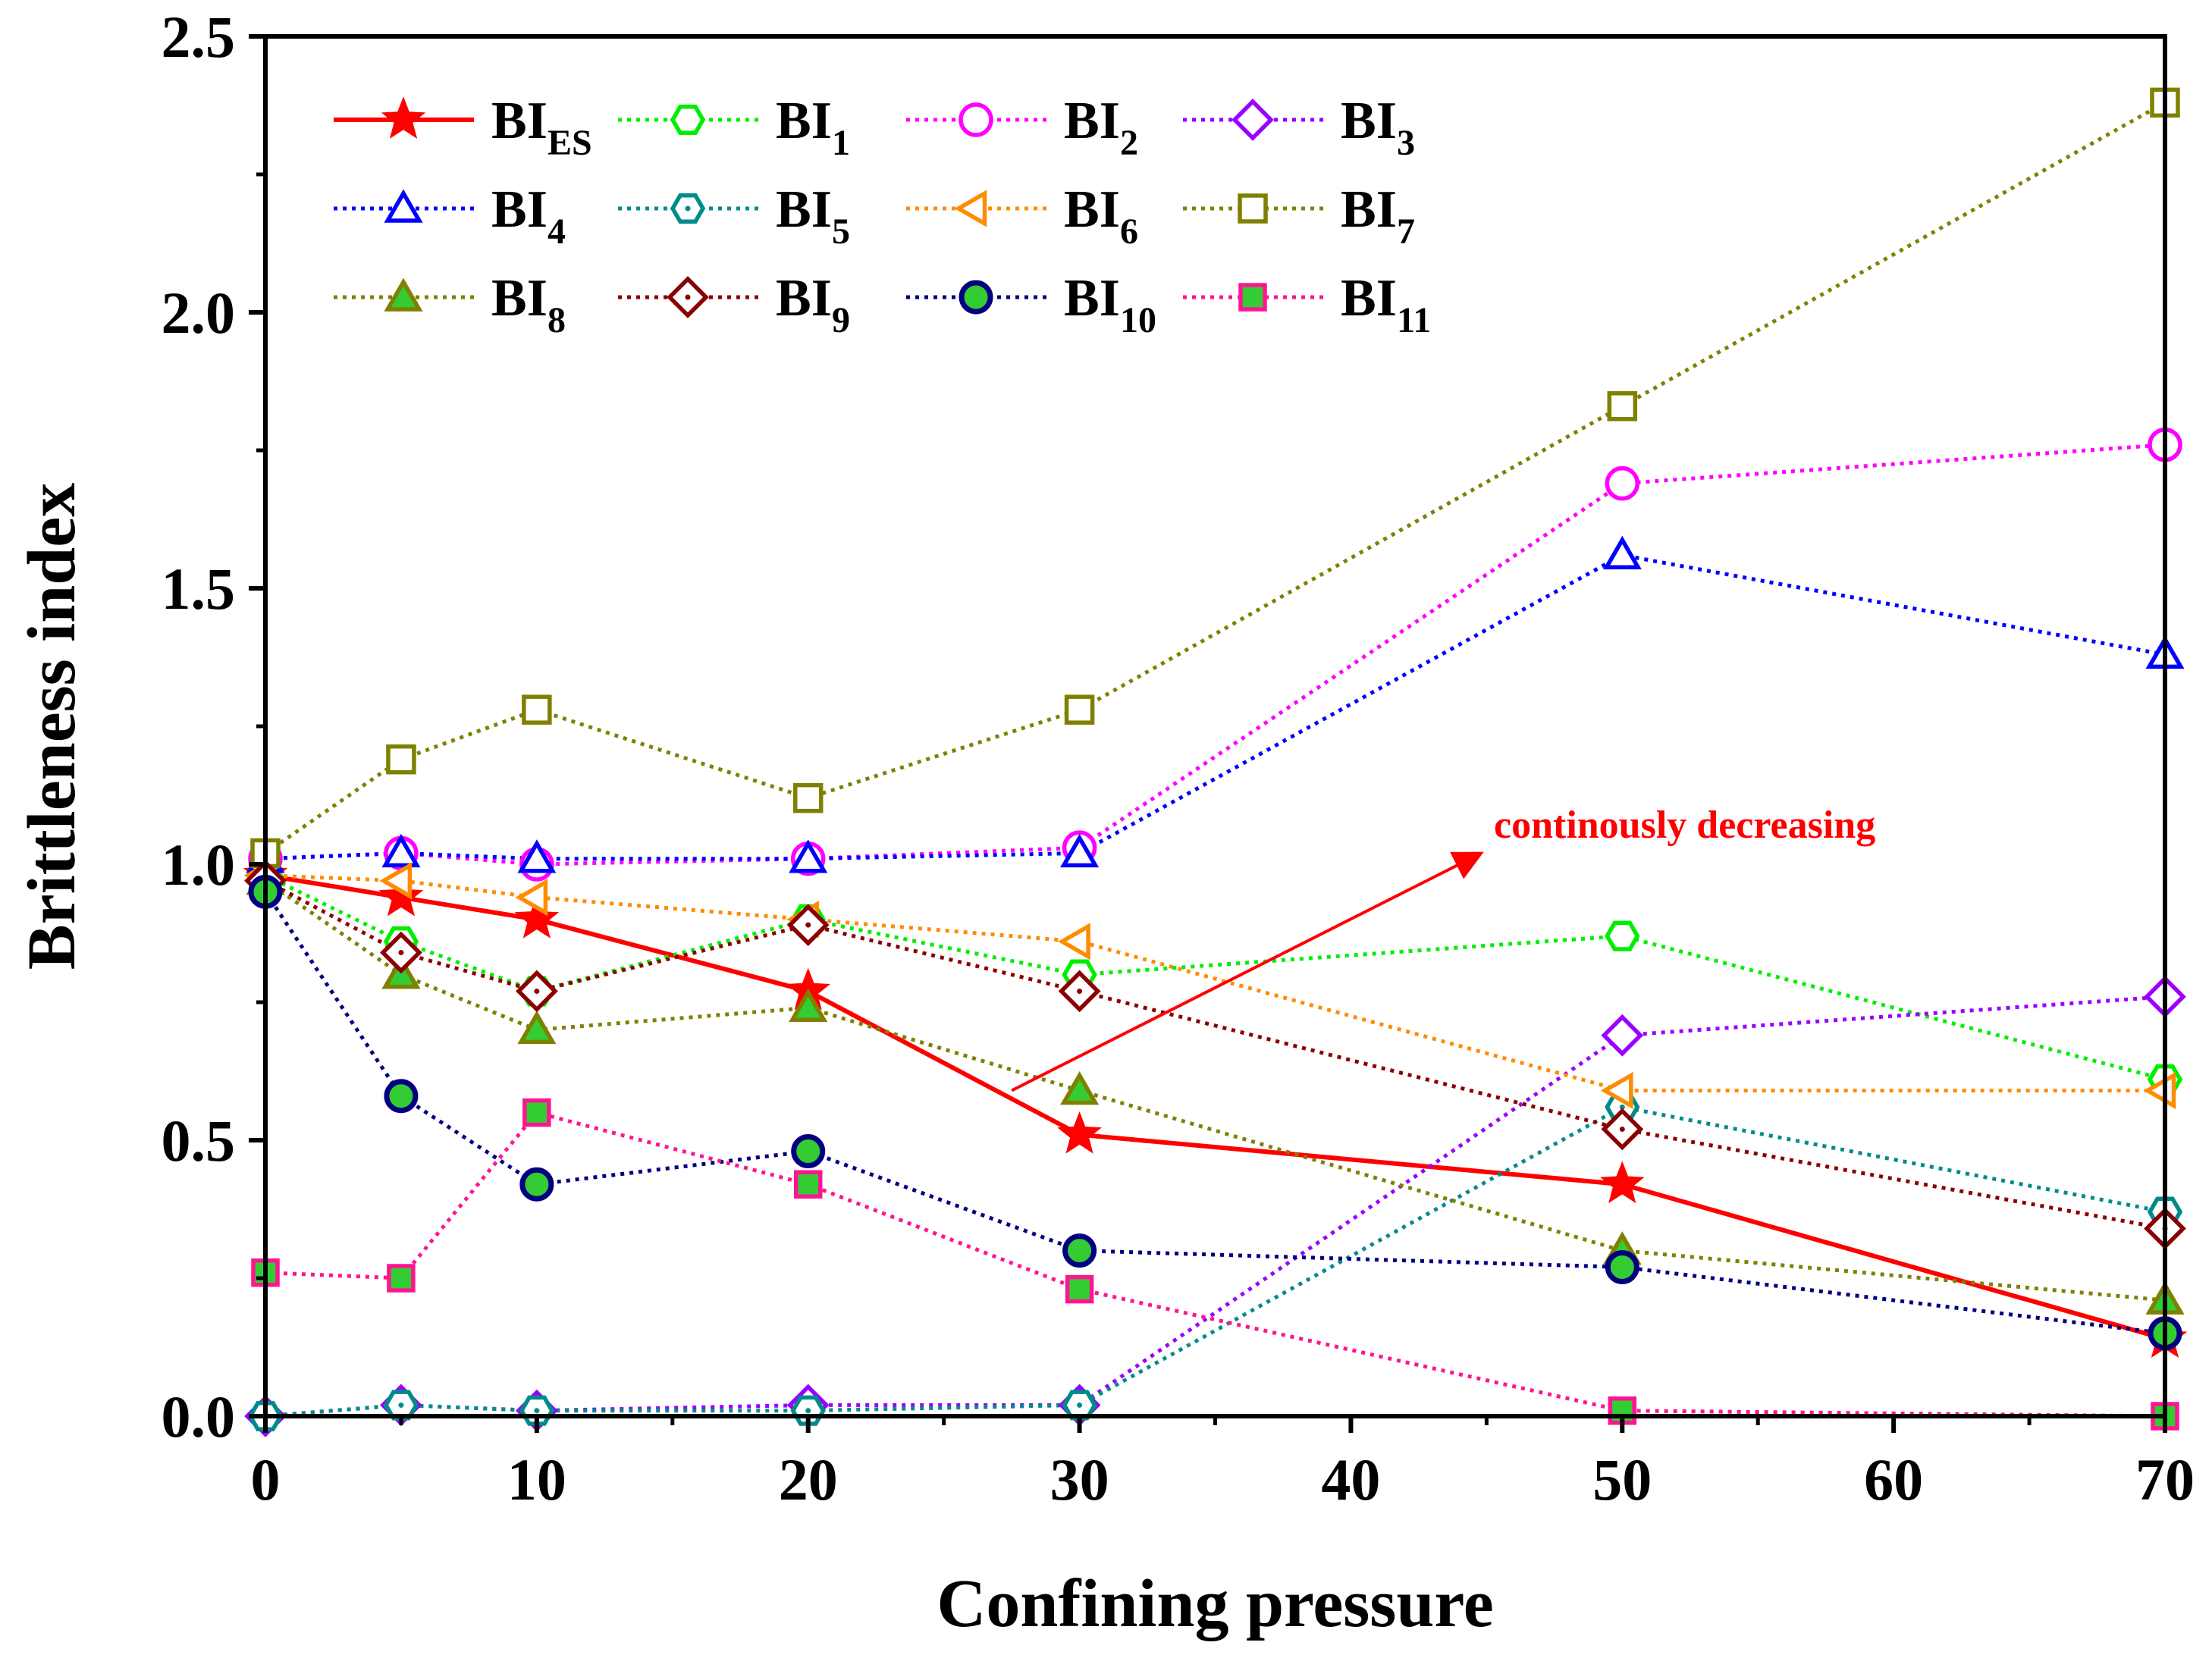  I want to click on legend-label-bies: BIES, so click(541, 127).